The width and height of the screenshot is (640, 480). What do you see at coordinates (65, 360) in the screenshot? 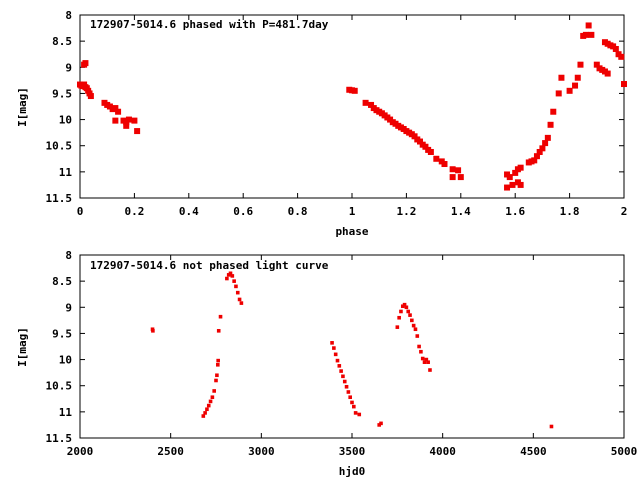
I see `y-tick-label: 10` at bounding box center [65, 360].